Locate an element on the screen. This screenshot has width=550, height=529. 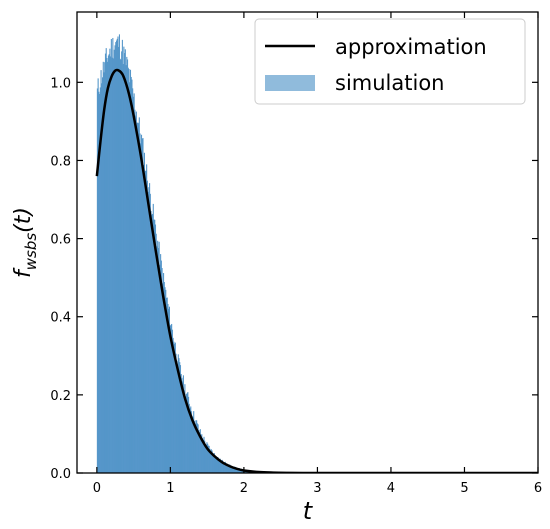
legend-box is located at coordinates (390, 61).